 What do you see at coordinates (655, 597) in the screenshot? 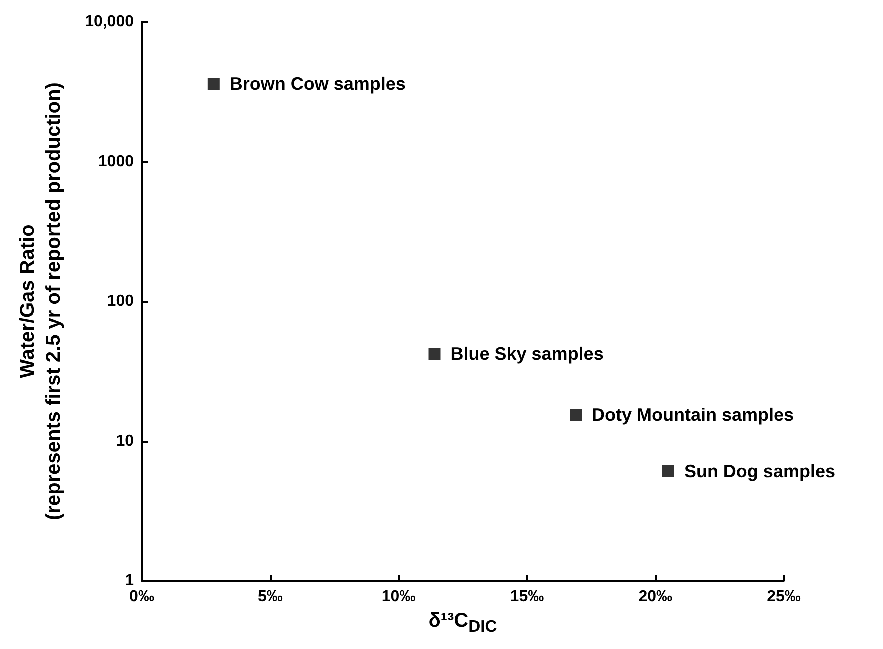
I see `x-tick-label: 20‰` at bounding box center [655, 597].